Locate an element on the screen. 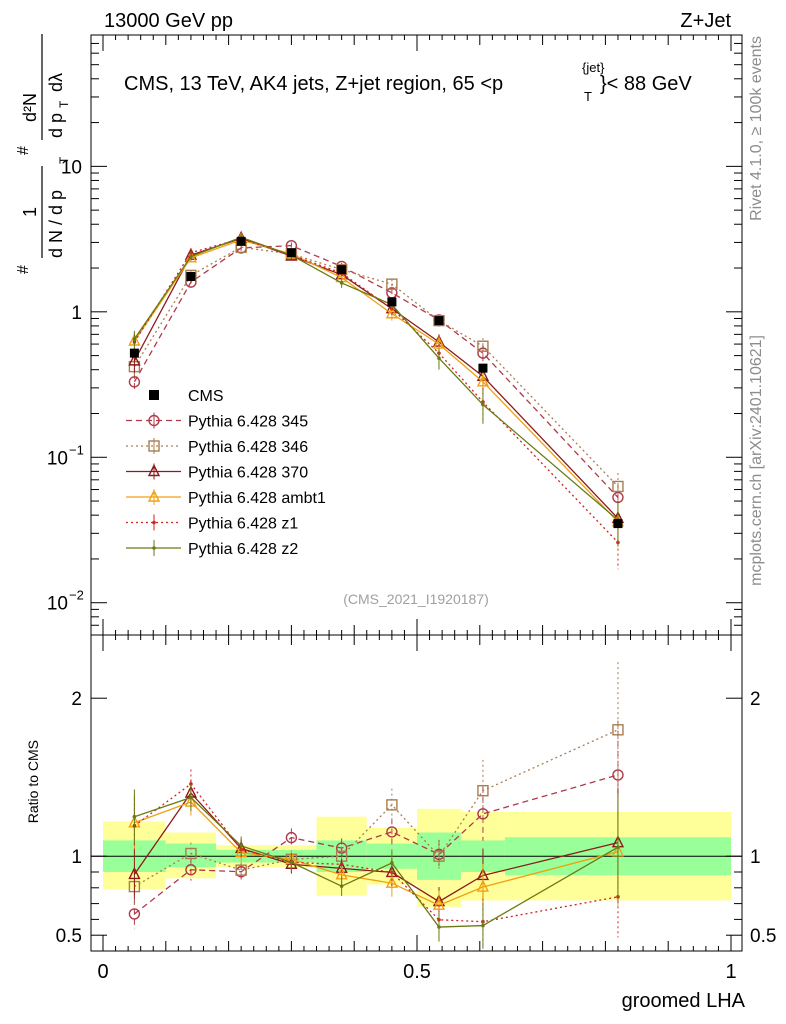 The width and height of the screenshot is (786, 1024). y-tick-label-exponent: −1 is located at coordinates (76, 449).